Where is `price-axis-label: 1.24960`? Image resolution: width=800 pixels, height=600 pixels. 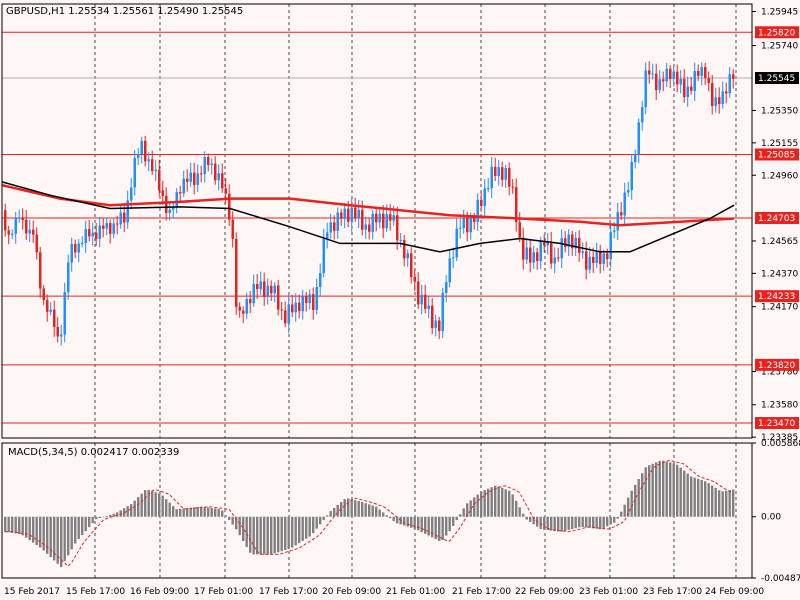 price-axis-label: 1.24960 is located at coordinates (779, 176).